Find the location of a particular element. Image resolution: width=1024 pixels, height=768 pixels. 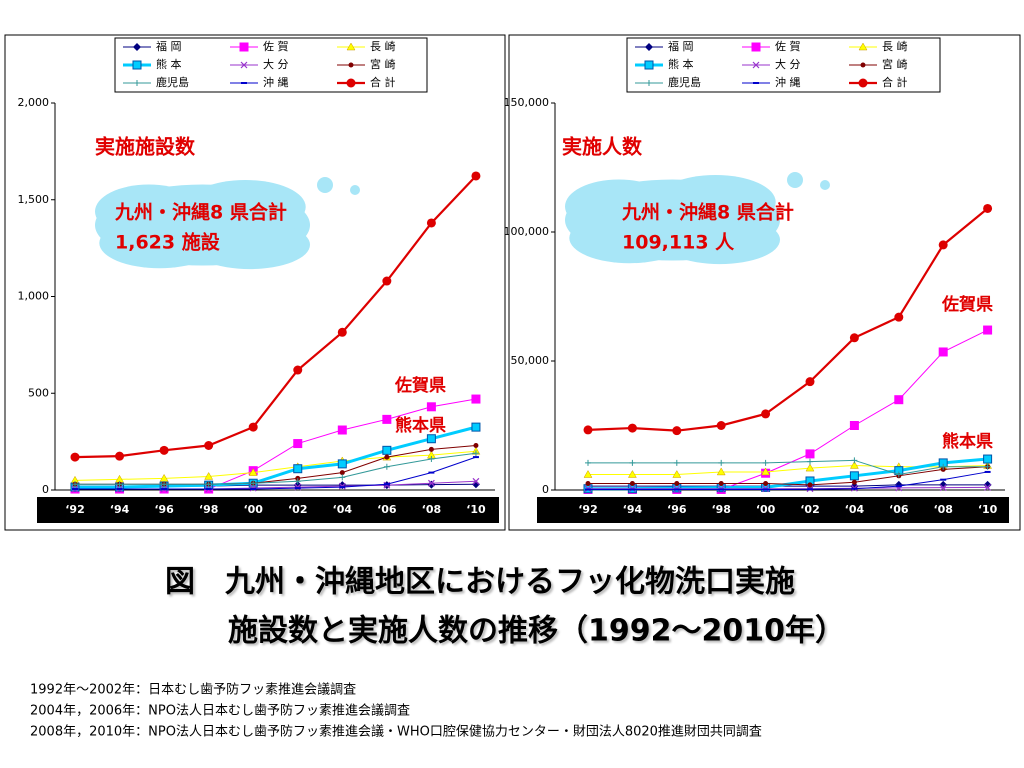

y-tick-label: 500 is located at coordinates (38, 392).